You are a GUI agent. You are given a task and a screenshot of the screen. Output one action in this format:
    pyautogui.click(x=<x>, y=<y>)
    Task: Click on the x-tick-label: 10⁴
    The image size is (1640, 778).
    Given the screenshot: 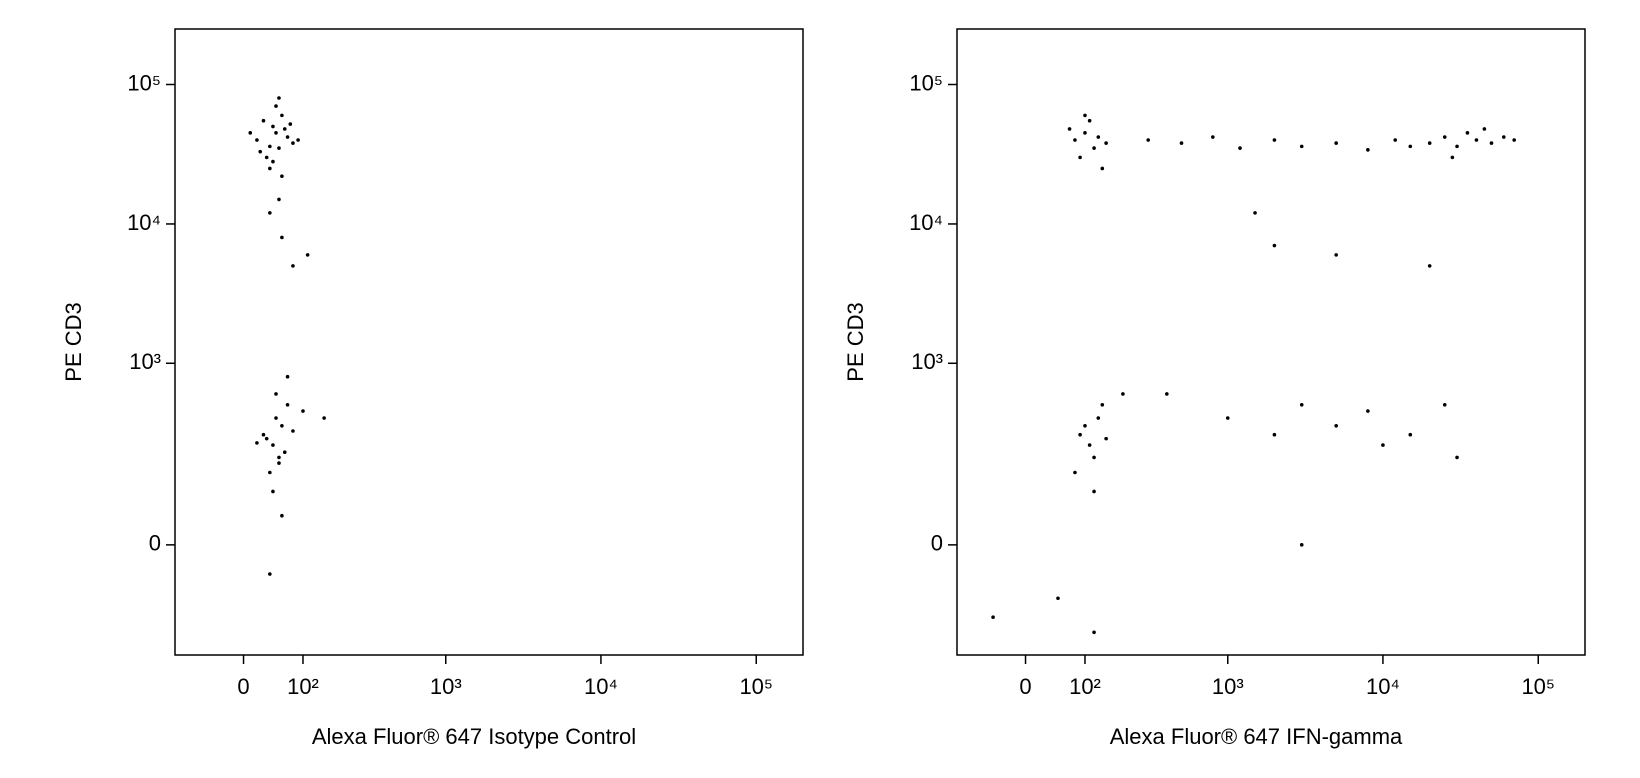 What is the action you would take?
    pyautogui.click(x=601, y=686)
    